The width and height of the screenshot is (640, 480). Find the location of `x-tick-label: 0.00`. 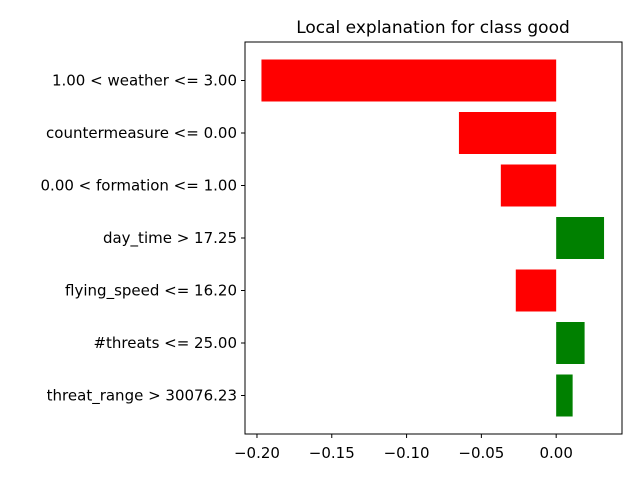

x-tick-label: 0.00 is located at coordinates (555, 453).